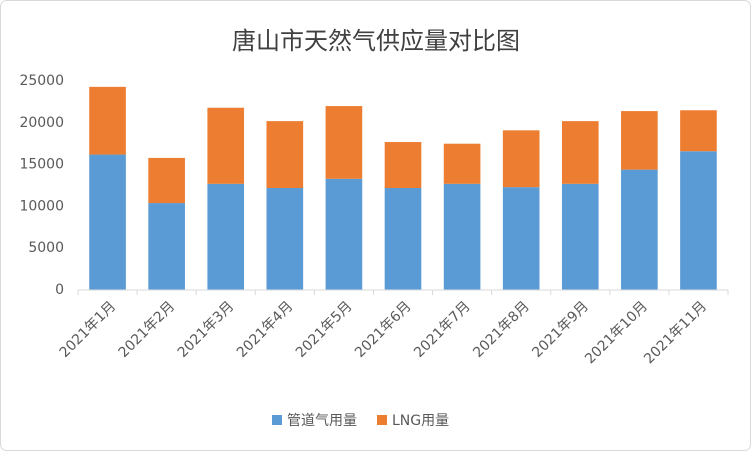 The width and height of the screenshot is (752, 456). I want to click on y-tick-label: 5000, so click(46, 248).